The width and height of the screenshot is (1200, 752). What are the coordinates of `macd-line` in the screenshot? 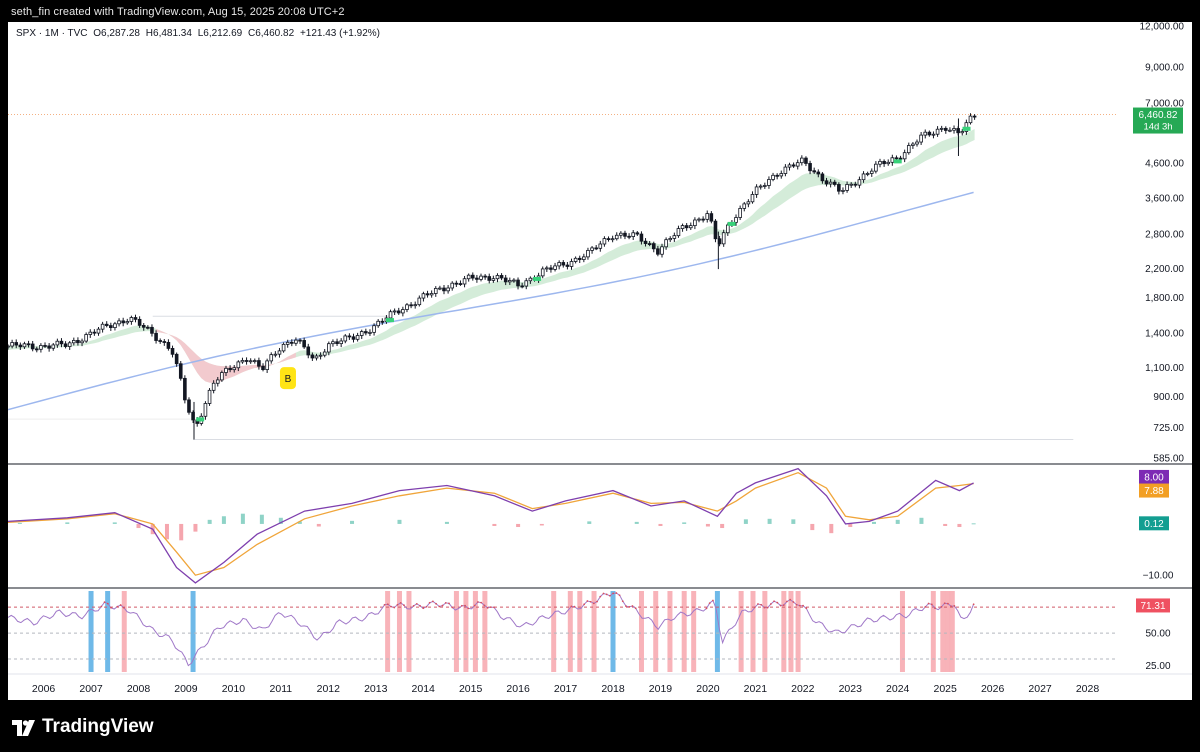 It's located at (491, 525).